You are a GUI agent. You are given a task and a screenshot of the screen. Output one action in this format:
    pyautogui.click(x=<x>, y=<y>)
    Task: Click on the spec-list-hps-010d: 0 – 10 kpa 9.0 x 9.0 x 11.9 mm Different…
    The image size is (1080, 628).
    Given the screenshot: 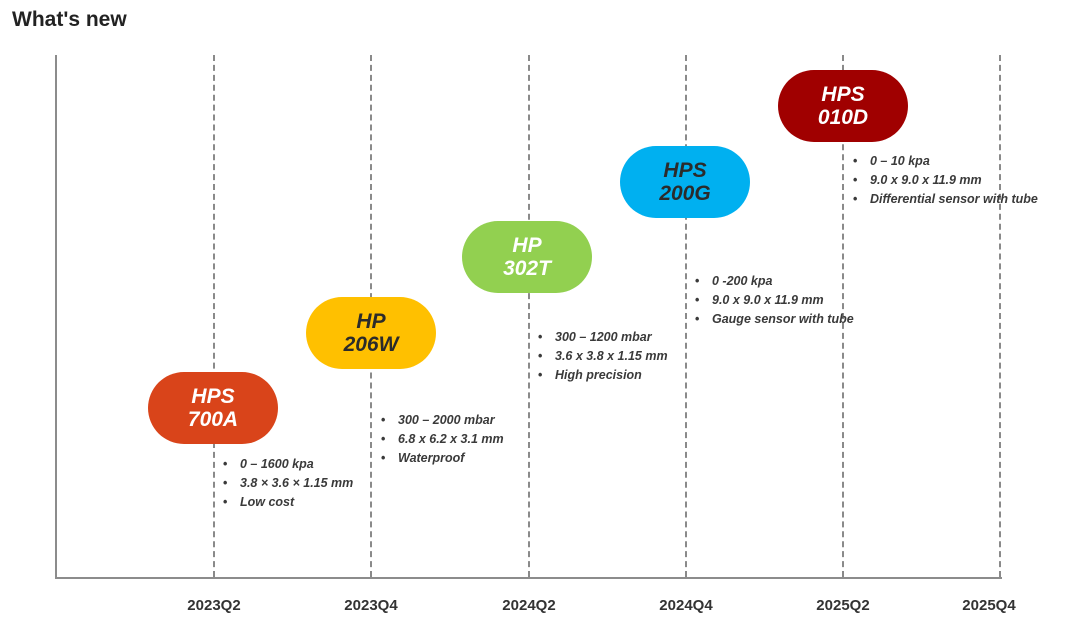 What is the action you would take?
    pyautogui.click(x=945, y=180)
    